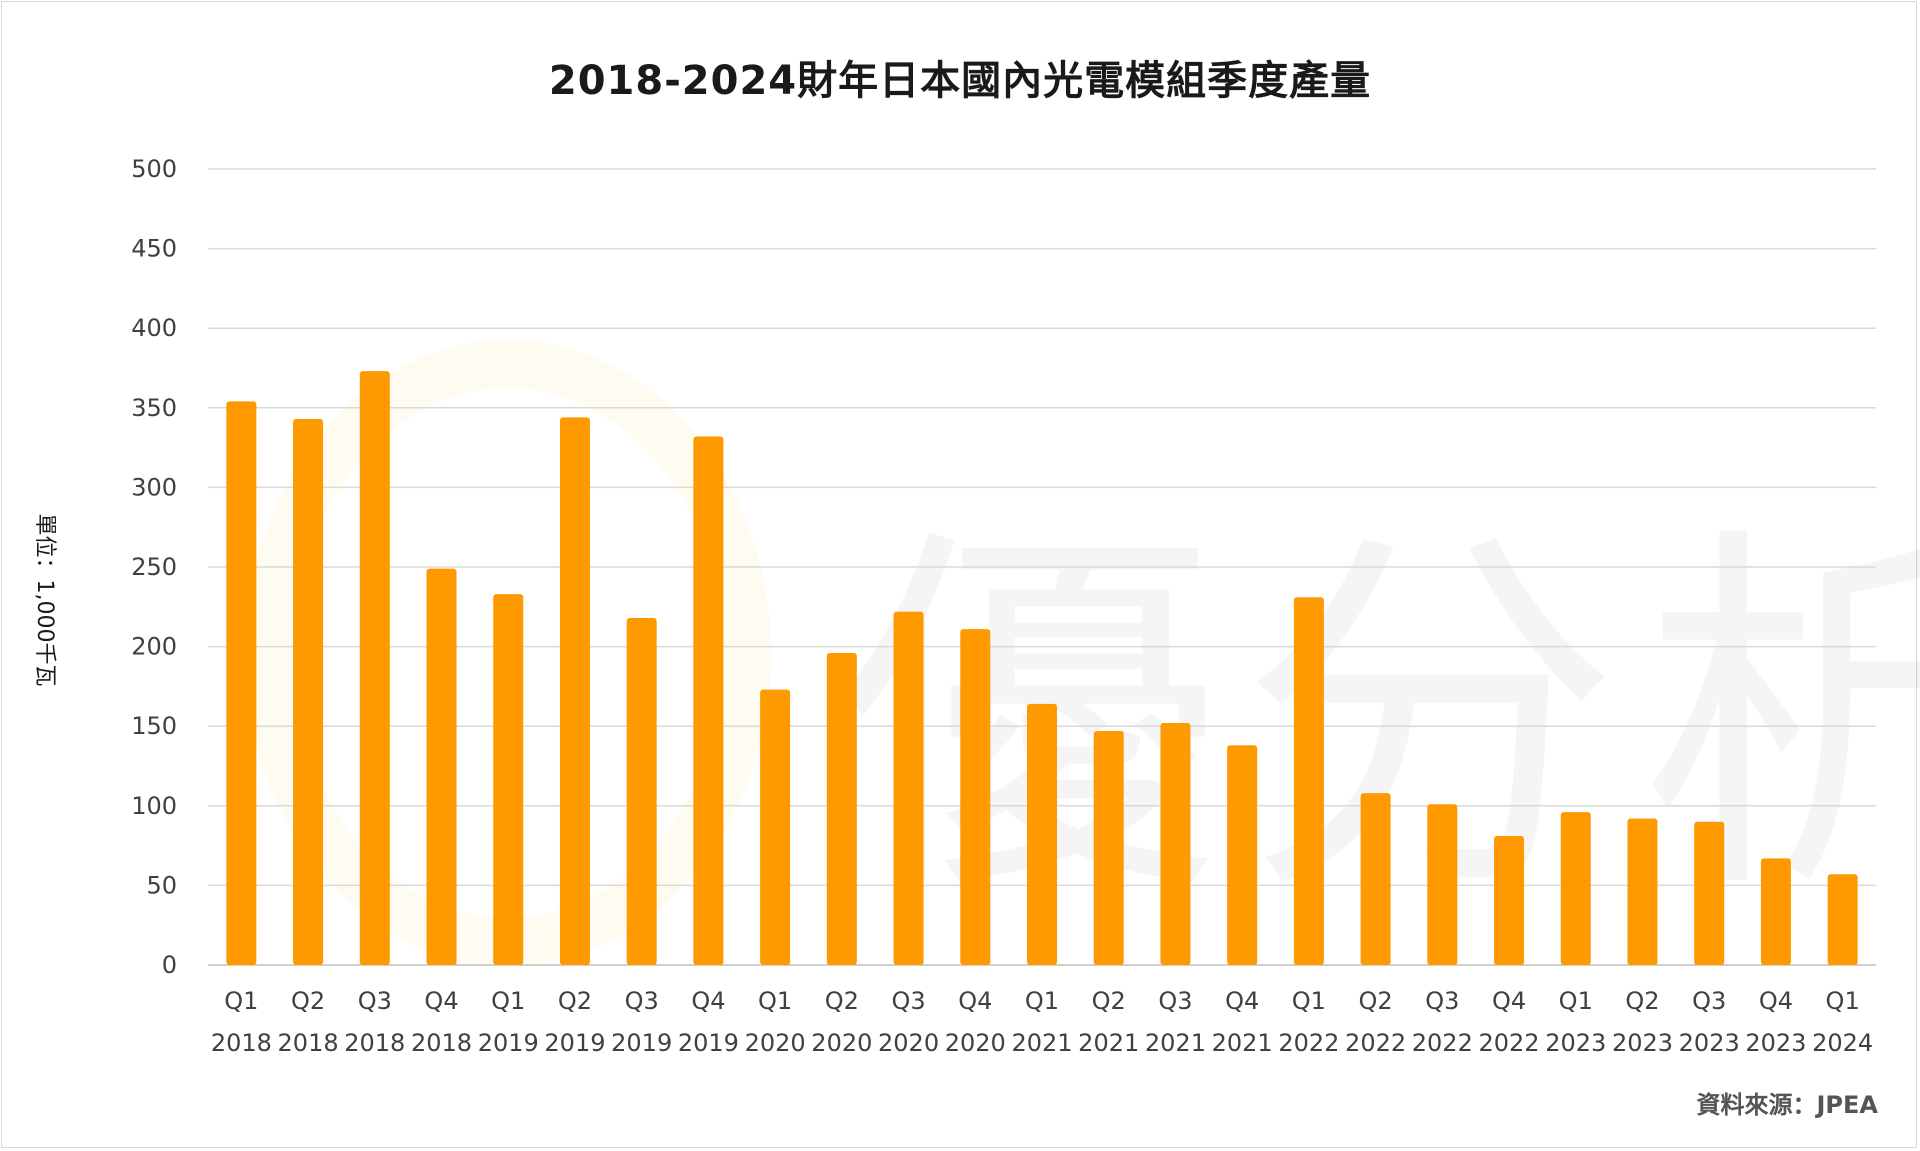  What do you see at coordinates (1842, 1043) in the screenshot?
I see `x-tick-label-year: 2024` at bounding box center [1842, 1043].